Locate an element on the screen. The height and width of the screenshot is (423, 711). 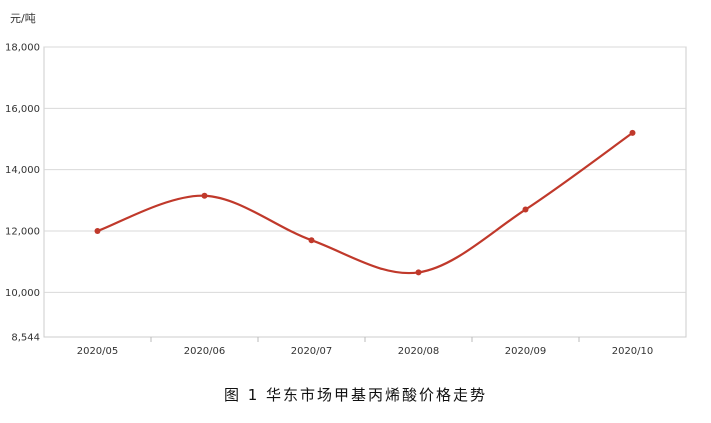
x-tick-label: 2020/07 is located at coordinates (312, 351).